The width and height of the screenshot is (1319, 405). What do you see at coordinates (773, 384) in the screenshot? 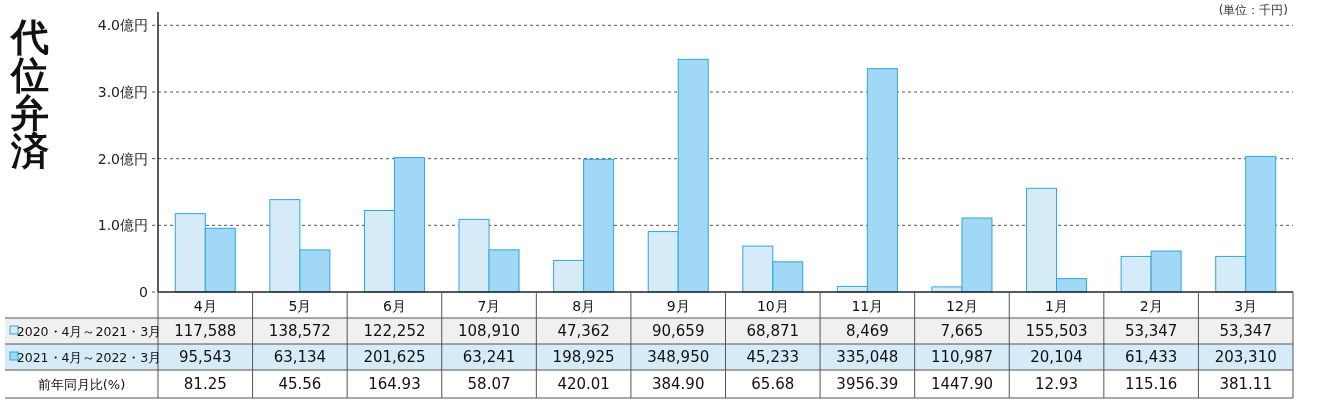
I see `text: 65.68` at bounding box center [773, 384].